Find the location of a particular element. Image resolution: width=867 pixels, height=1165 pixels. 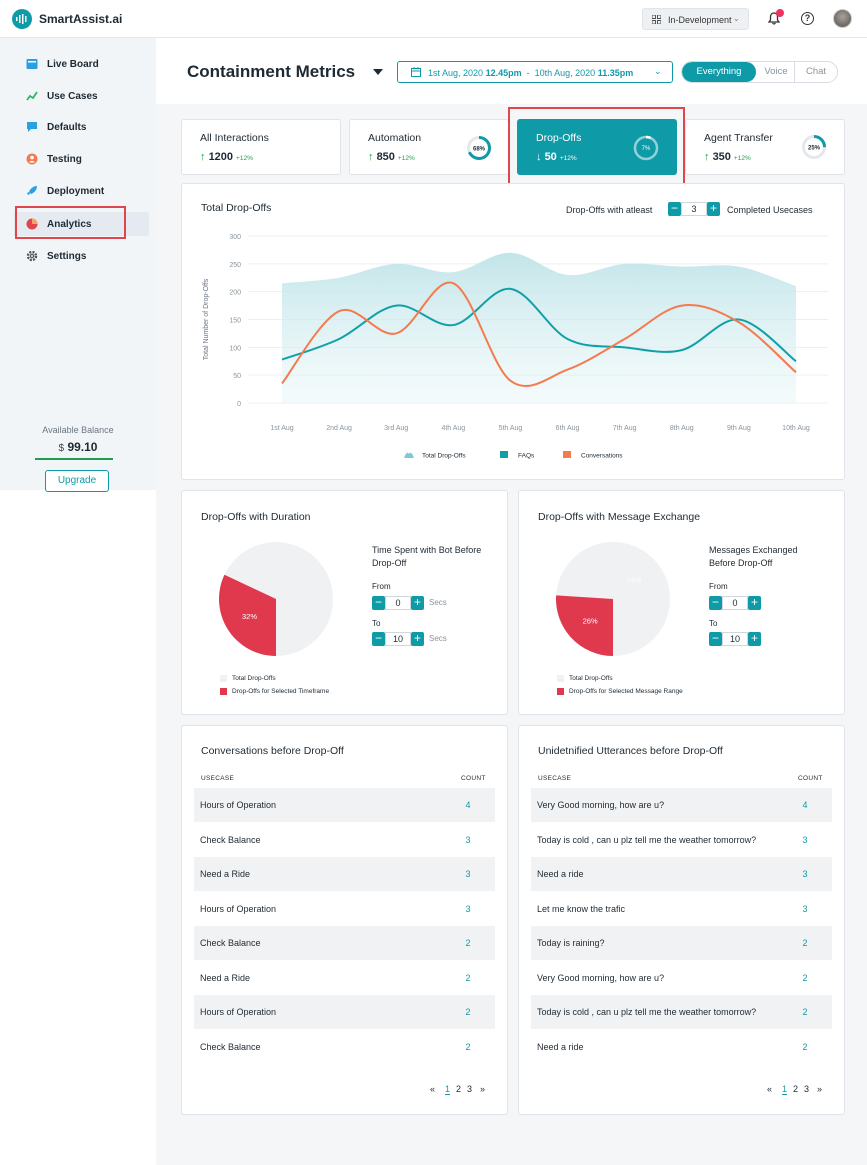

x-tick-label: 6th Aug is located at coordinates (568, 428).